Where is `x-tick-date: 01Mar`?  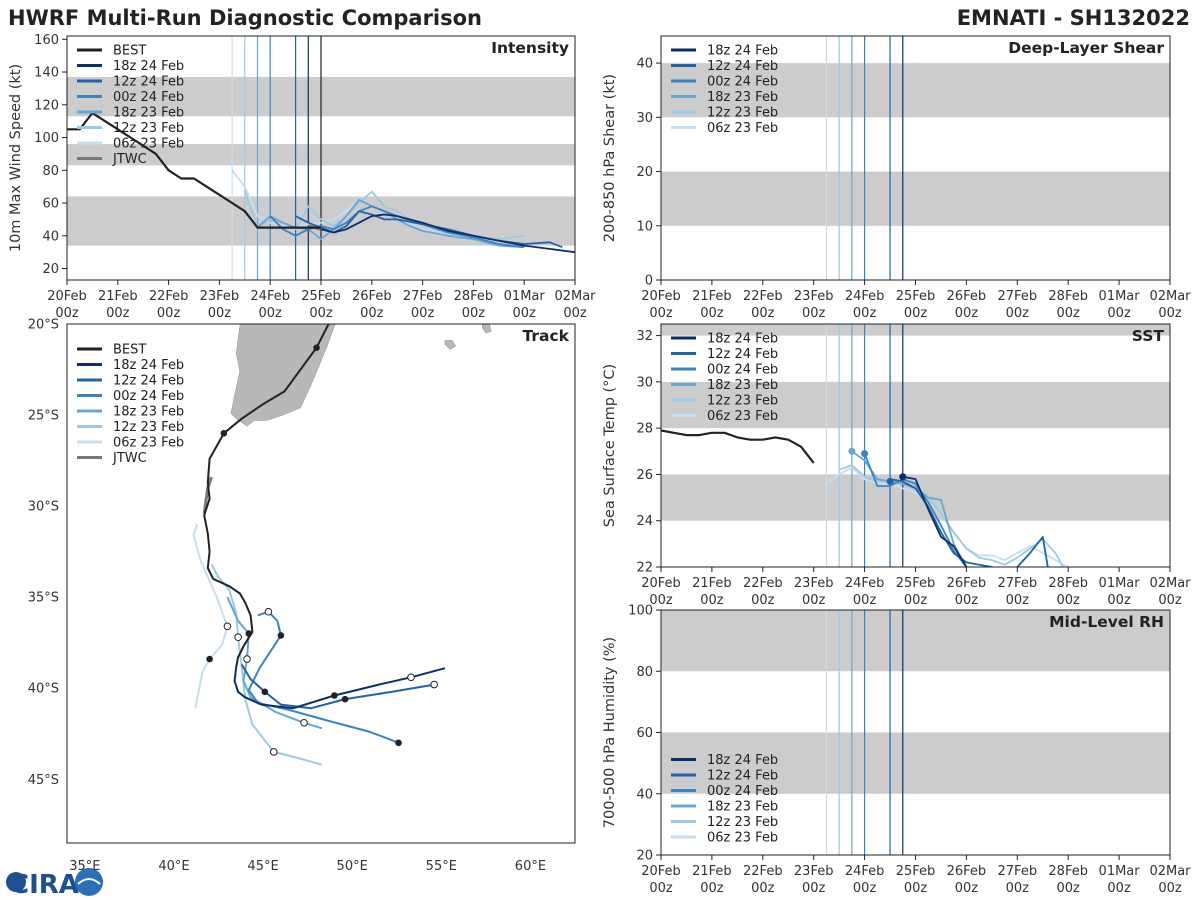 x-tick-date: 01Mar is located at coordinates (1120, 583).